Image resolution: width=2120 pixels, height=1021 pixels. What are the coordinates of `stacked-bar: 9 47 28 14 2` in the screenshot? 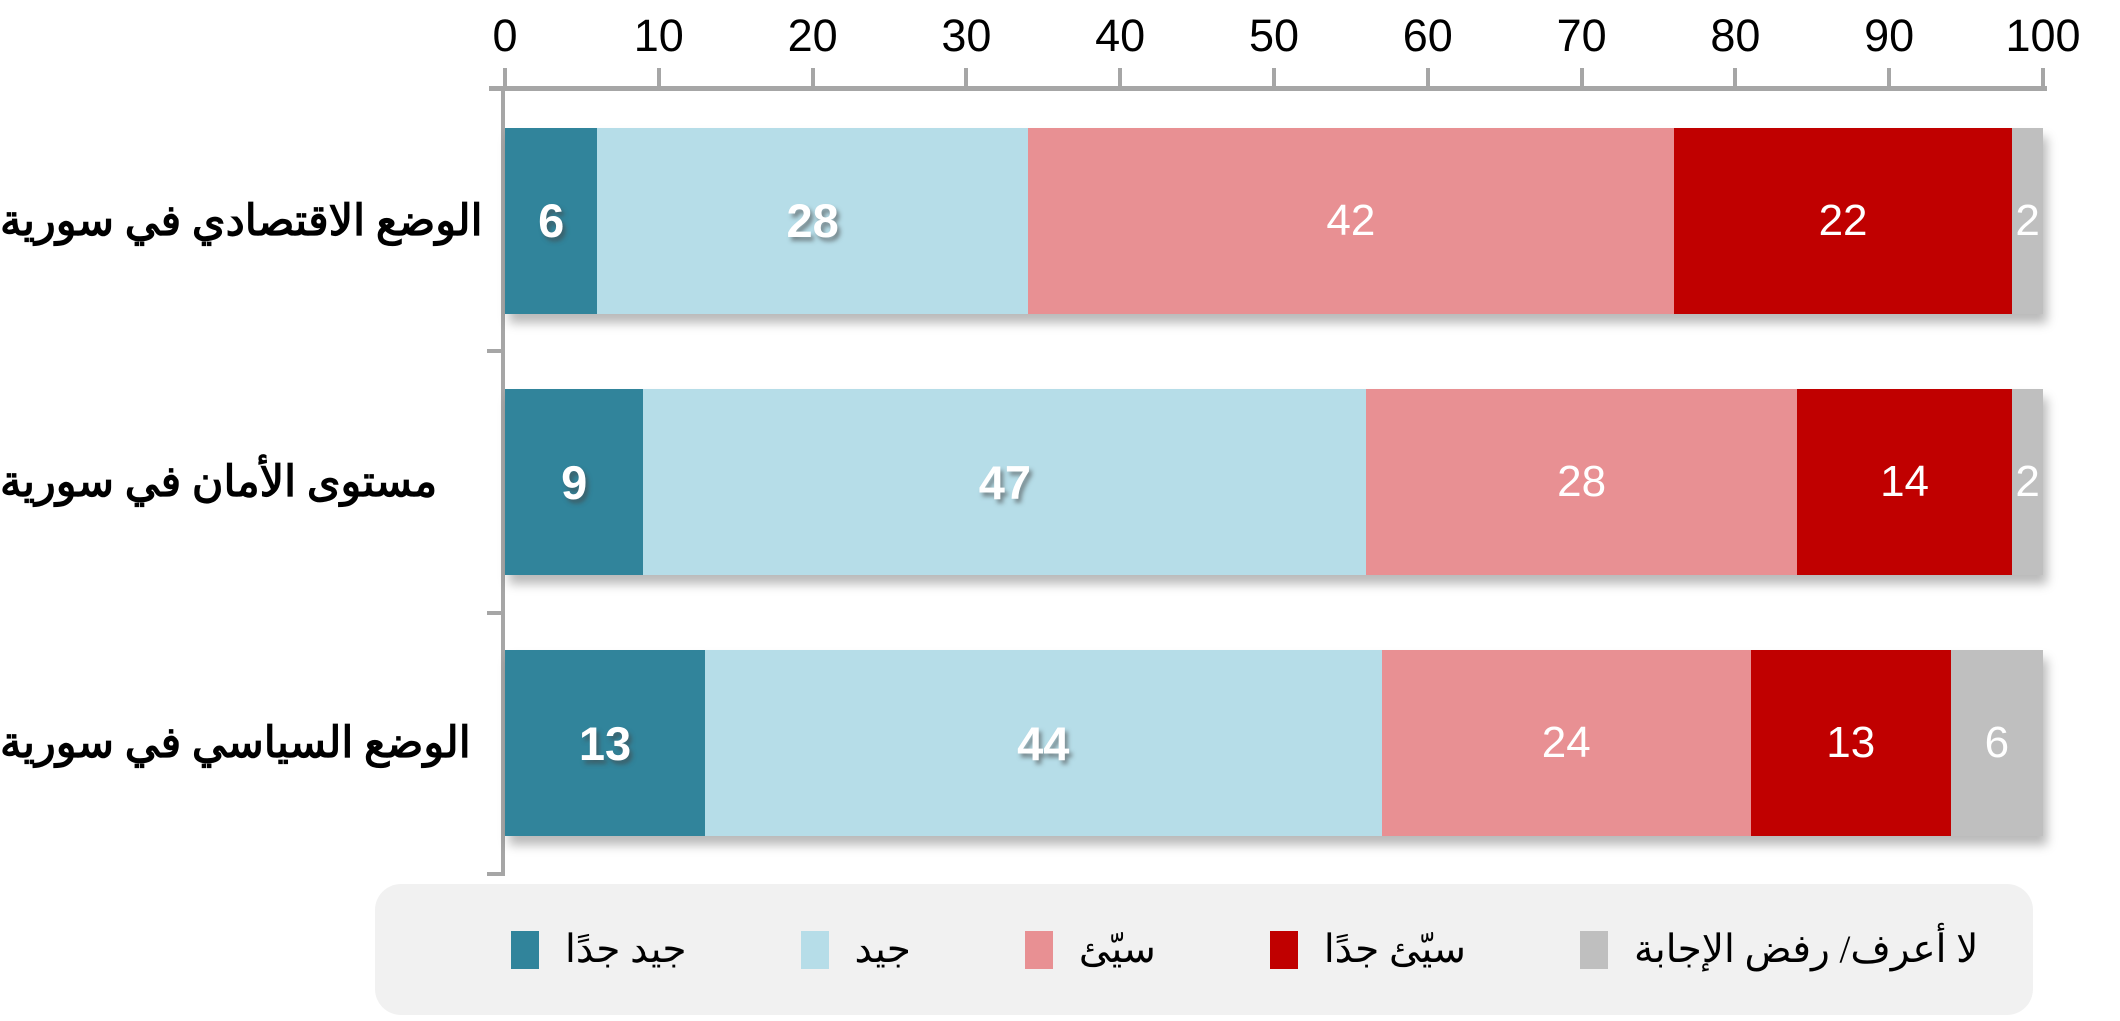 It's located at (1274, 482).